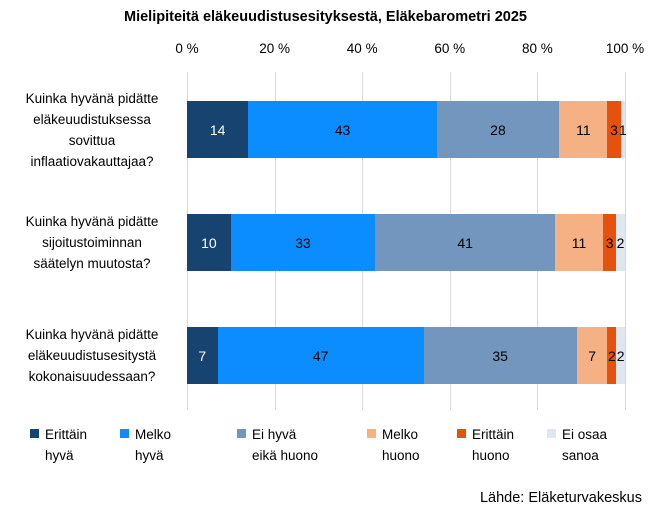 The width and height of the screenshot is (651, 519). Describe the element at coordinates (92, 263) in the screenshot. I see `category-label-line: säätelyn muutosta?` at that location.